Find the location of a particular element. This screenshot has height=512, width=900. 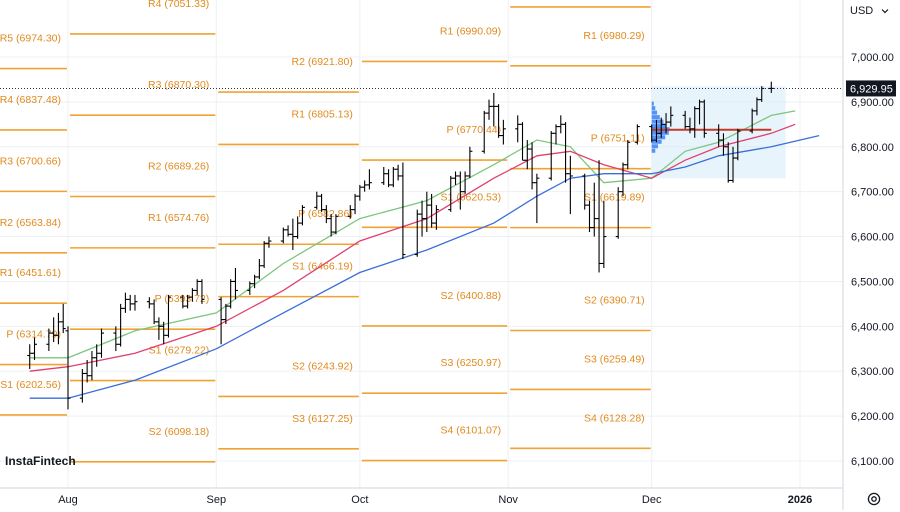

pivot-level-label: S1 (6620.53) is located at coordinates (470, 197).